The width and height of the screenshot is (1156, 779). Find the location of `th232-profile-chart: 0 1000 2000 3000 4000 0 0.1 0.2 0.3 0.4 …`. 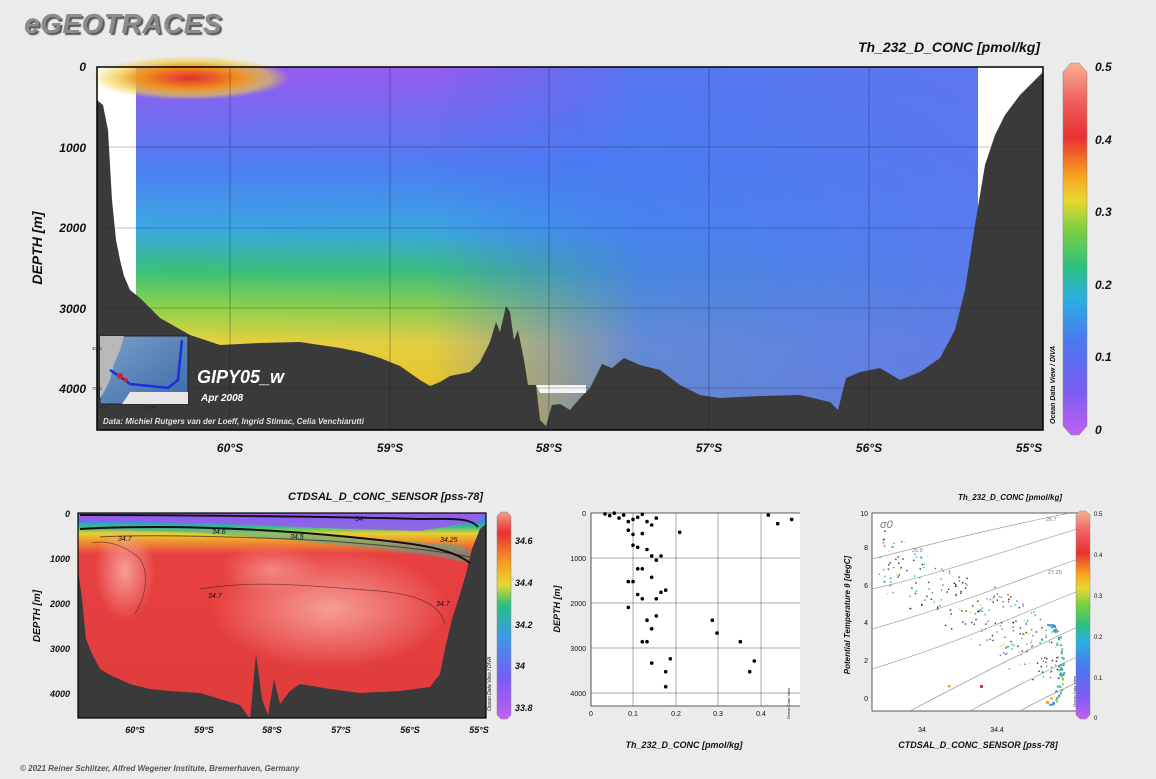

th232-profile-chart: 0 1000 2000 3000 4000 0 0.1 0.2 0.3 0.4 … is located at coordinates (676, 630).